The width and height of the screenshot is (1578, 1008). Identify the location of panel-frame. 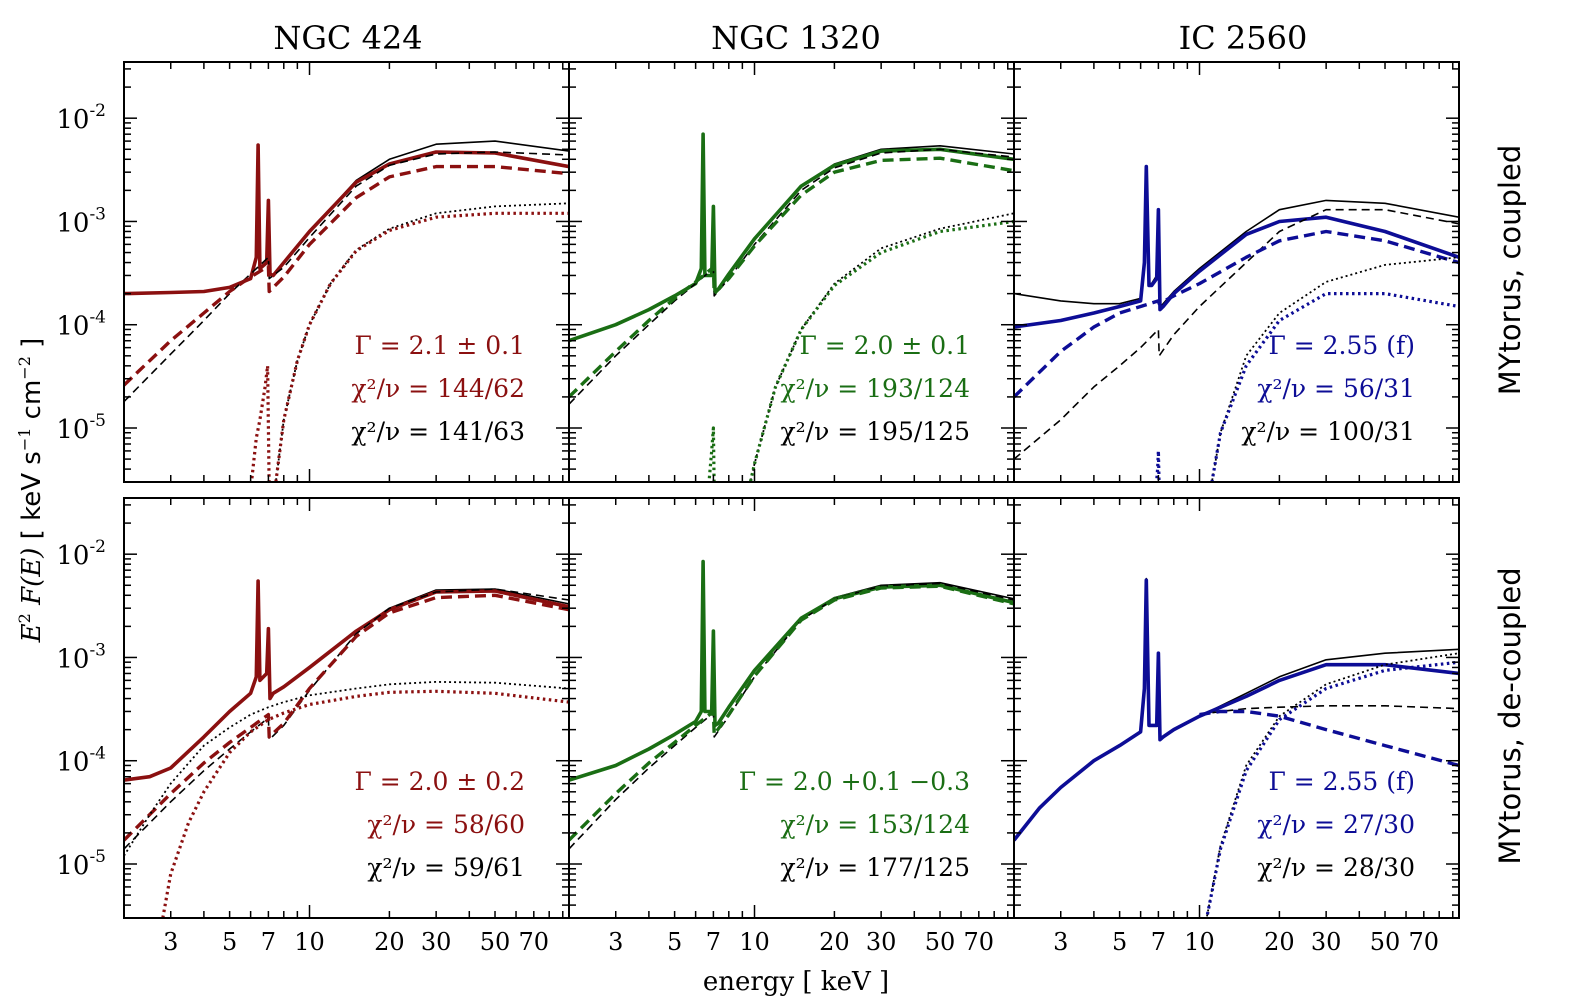
(1236, 708).